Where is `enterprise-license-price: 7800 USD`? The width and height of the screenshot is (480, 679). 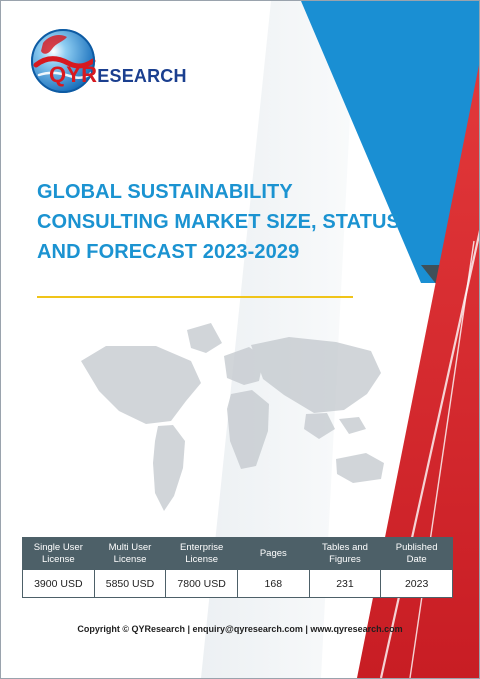 enterprise-license-price: 7800 USD is located at coordinates (201, 583).